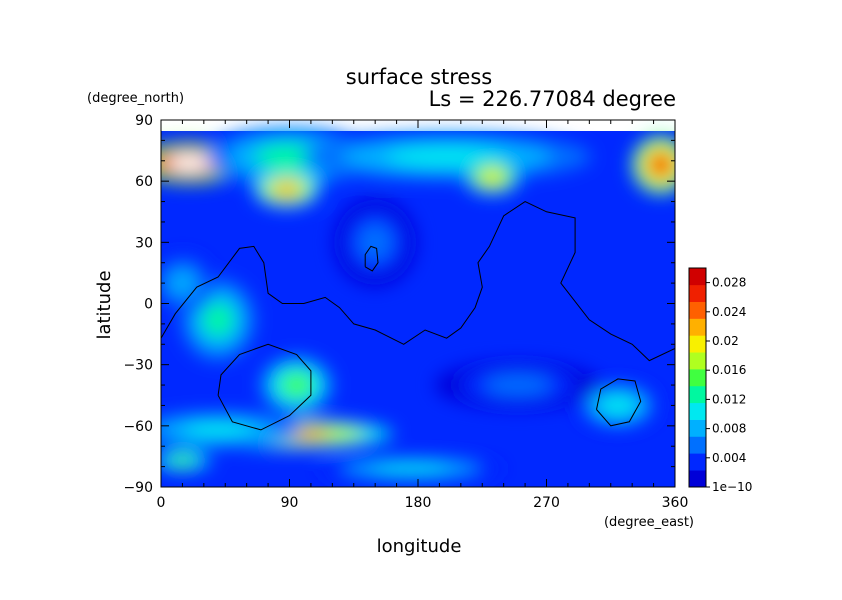 This screenshot has width=842, height=600. Describe the element at coordinates (144, 121) in the screenshot. I see `y-tick-label: 90` at that location.